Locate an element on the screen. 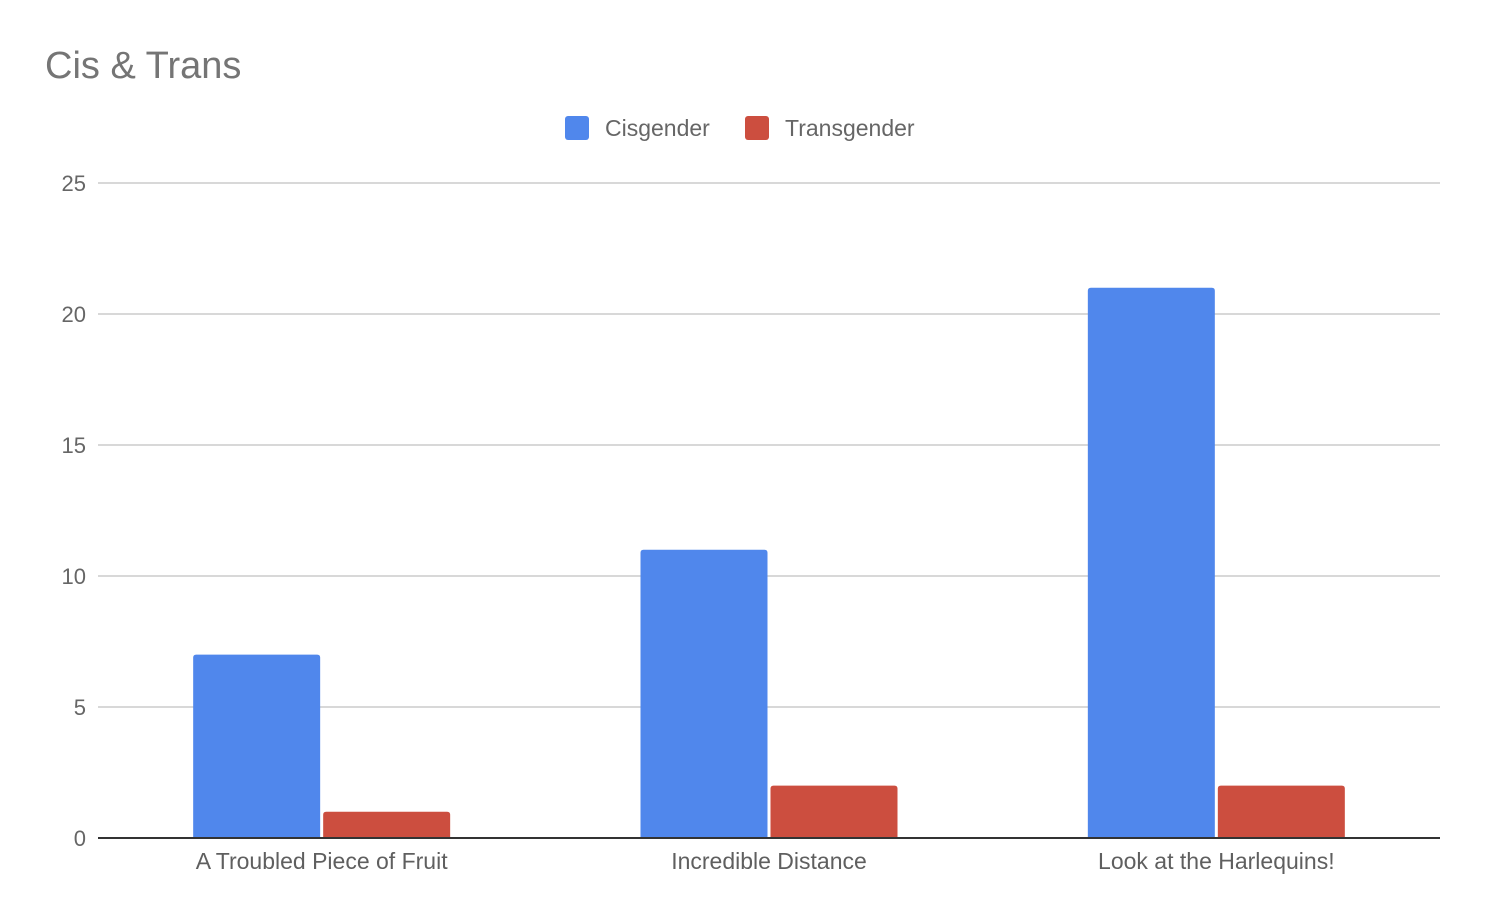 This screenshot has width=1485, height=920. bar-transgender-a-troubled-piece-of-fruit is located at coordinates (387, 824).